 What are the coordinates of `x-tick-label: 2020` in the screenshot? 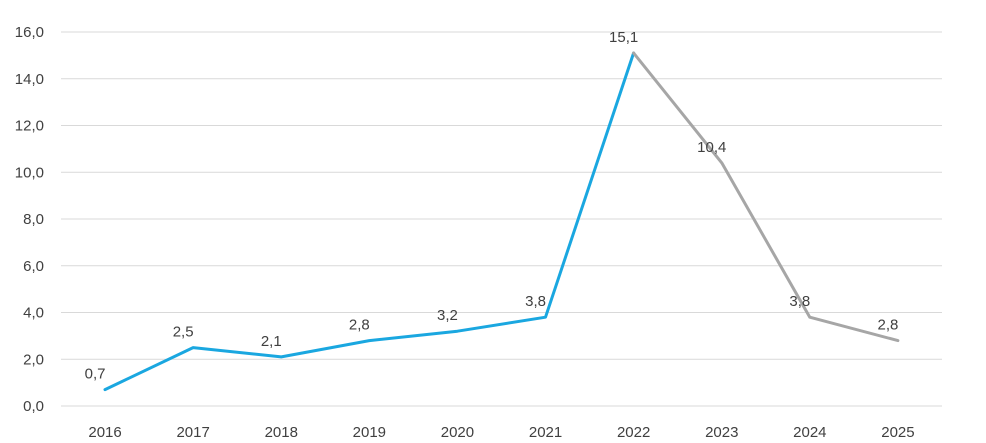 It's located at (457, 432).